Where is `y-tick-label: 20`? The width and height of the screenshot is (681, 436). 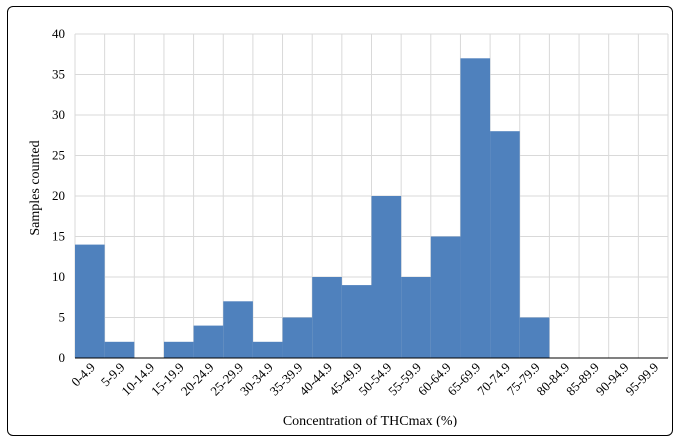
y-tick-label: 20 is located at coordinates (58, 195).